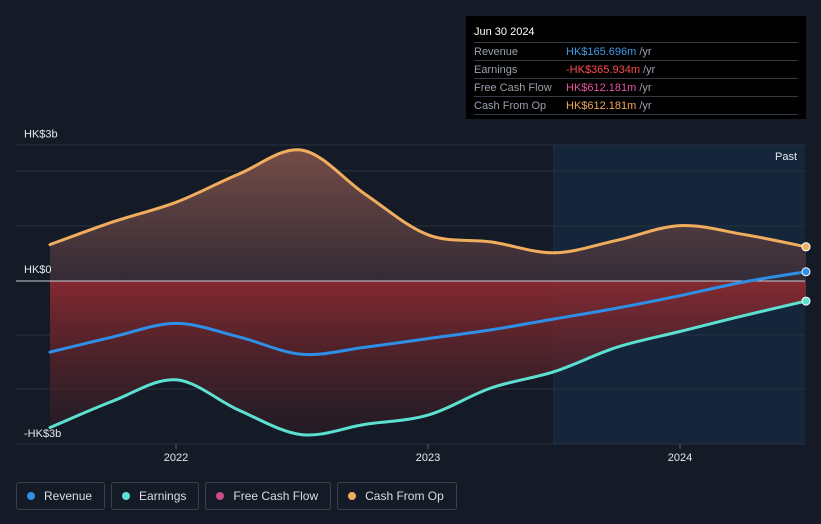  What do you see at coordinates (126, 496) in the screenshot?
I see `earnings-dot-icon` at bounding box center [126, 496].